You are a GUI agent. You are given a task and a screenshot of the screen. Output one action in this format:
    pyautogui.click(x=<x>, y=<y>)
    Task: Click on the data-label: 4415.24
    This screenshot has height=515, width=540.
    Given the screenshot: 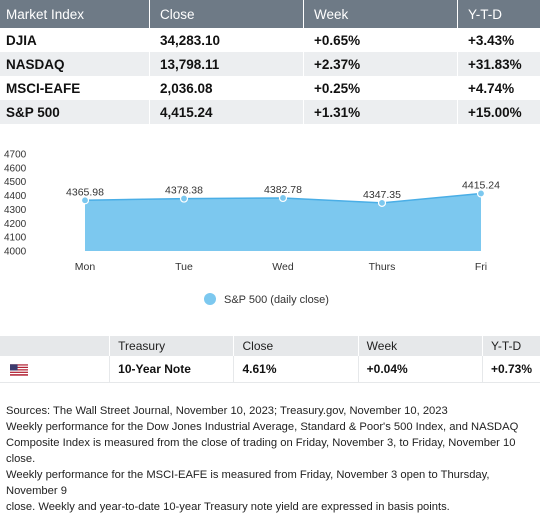 What is the action you would take?
    pyautogui.click(x=481, y=185)
    